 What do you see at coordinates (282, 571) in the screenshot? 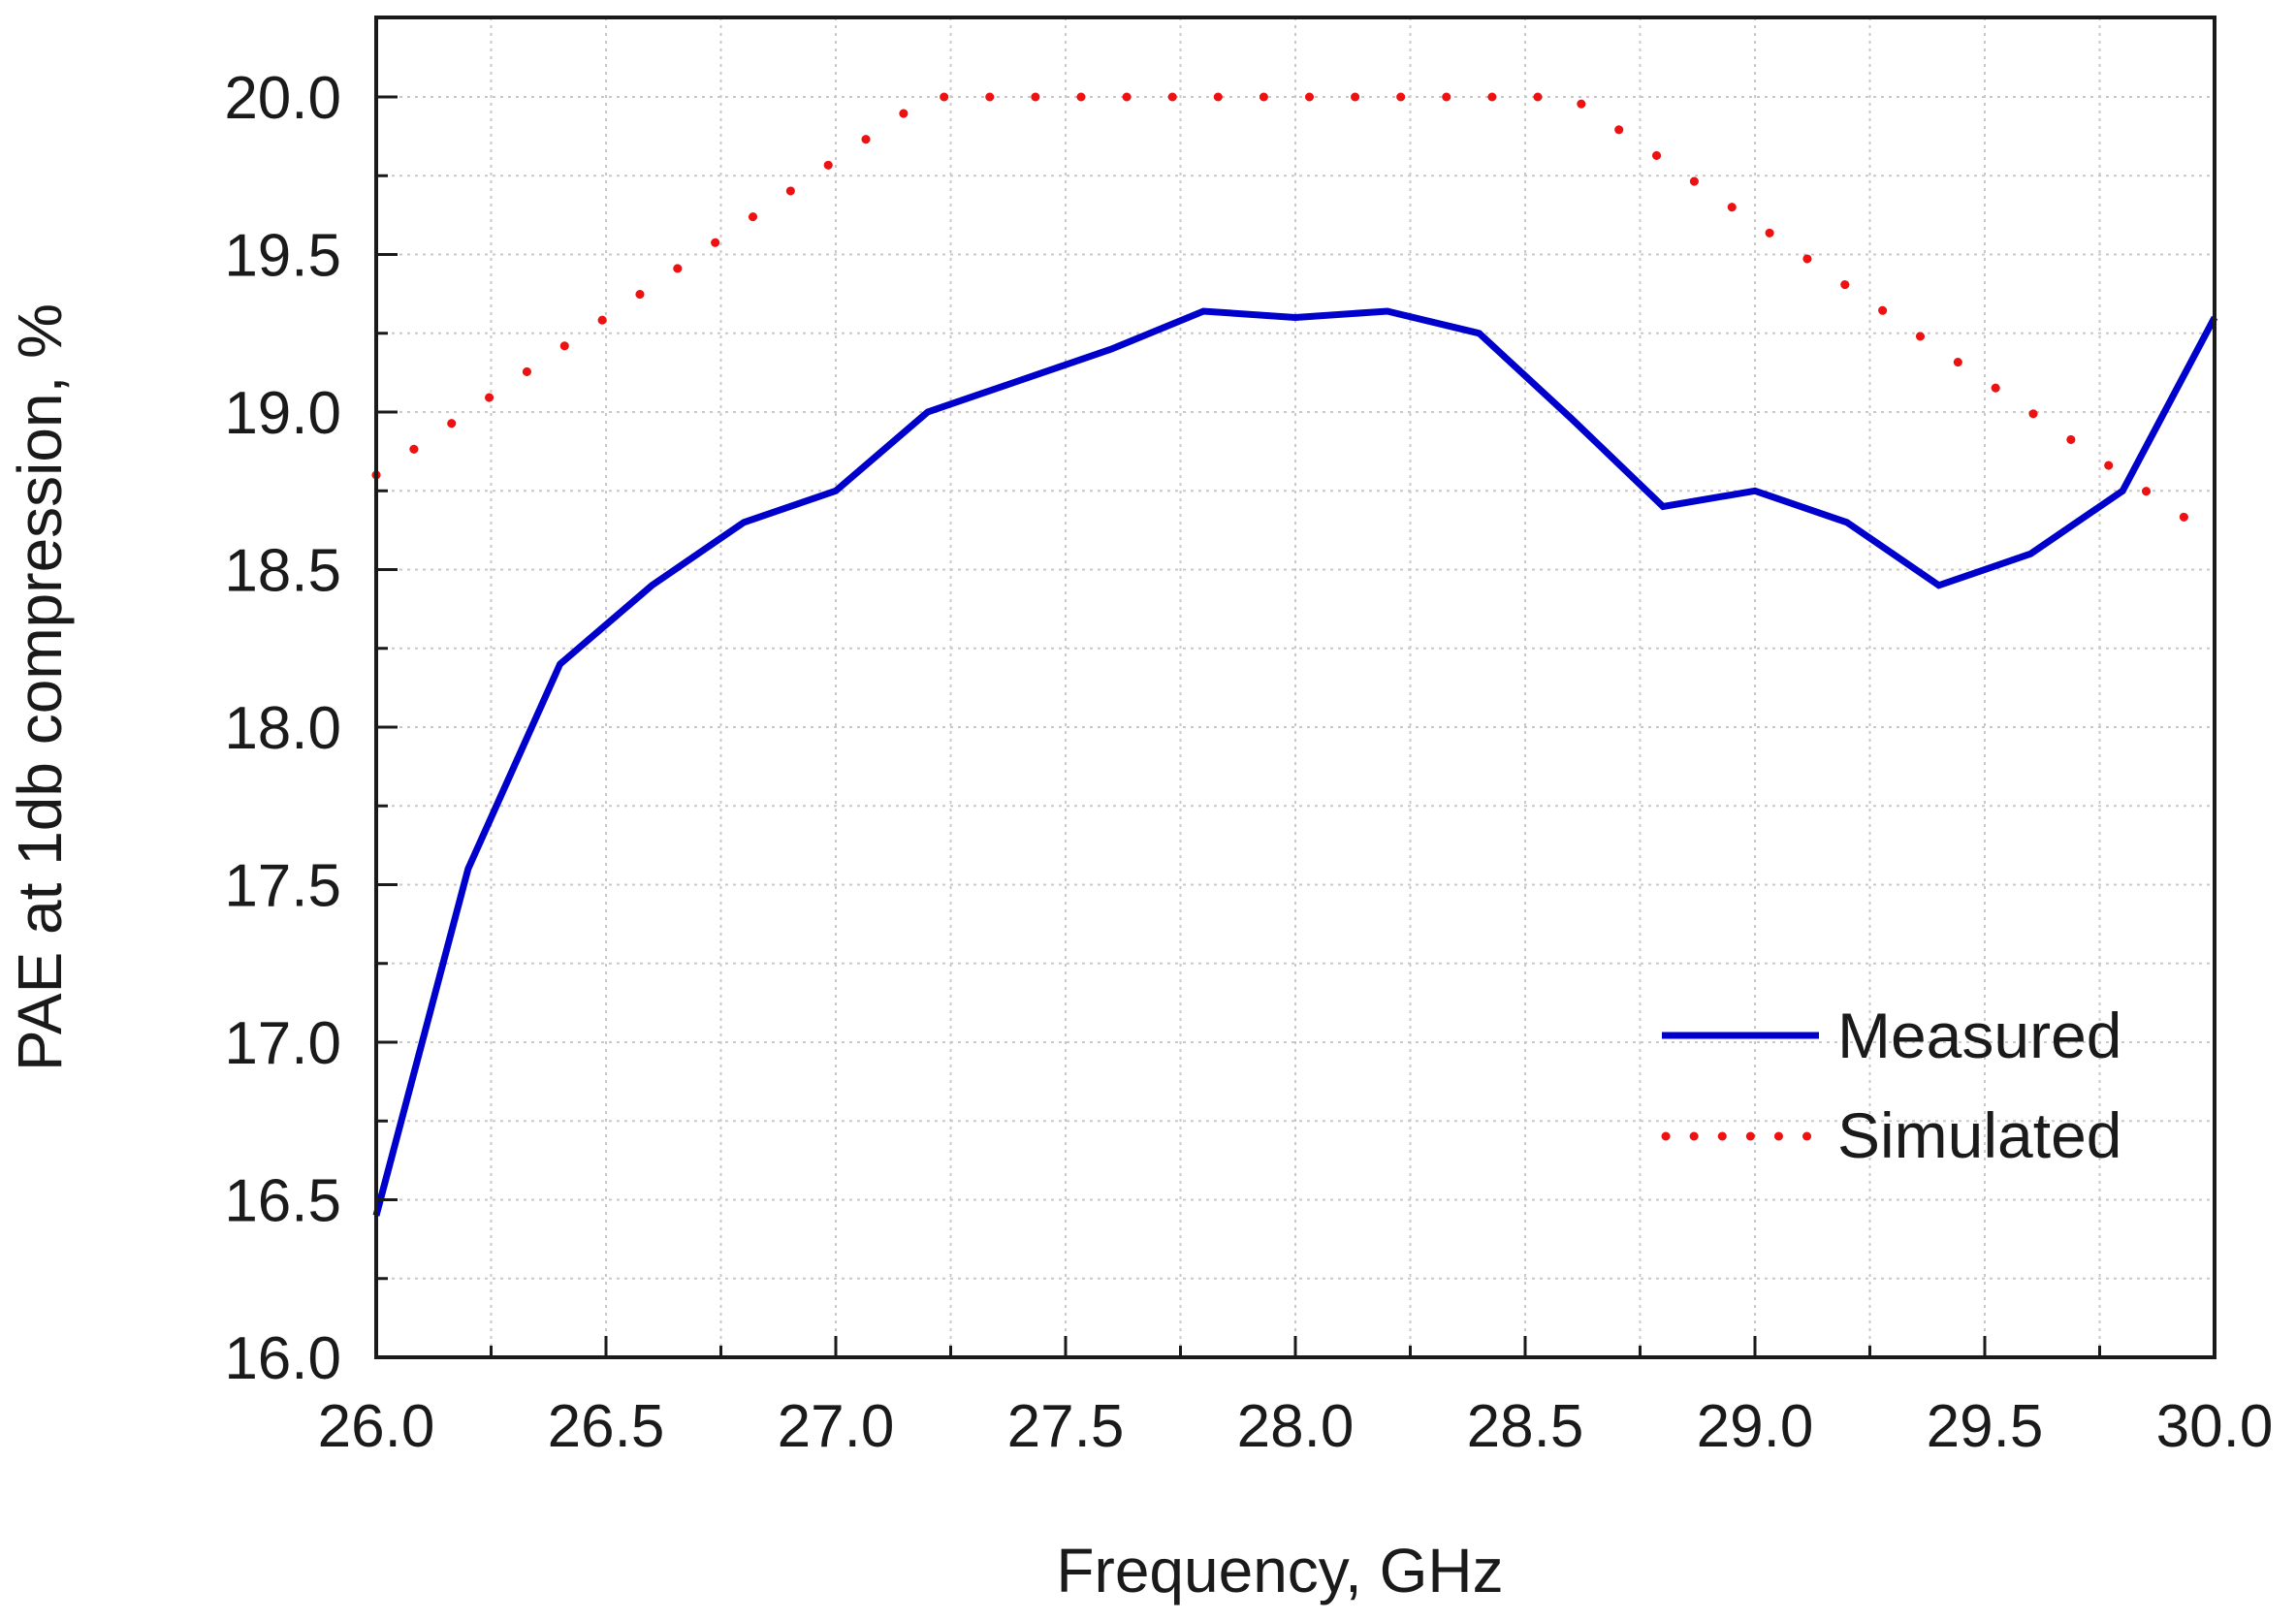
I see `y-tick-label: 18.5` at bounding box center [282, 571].